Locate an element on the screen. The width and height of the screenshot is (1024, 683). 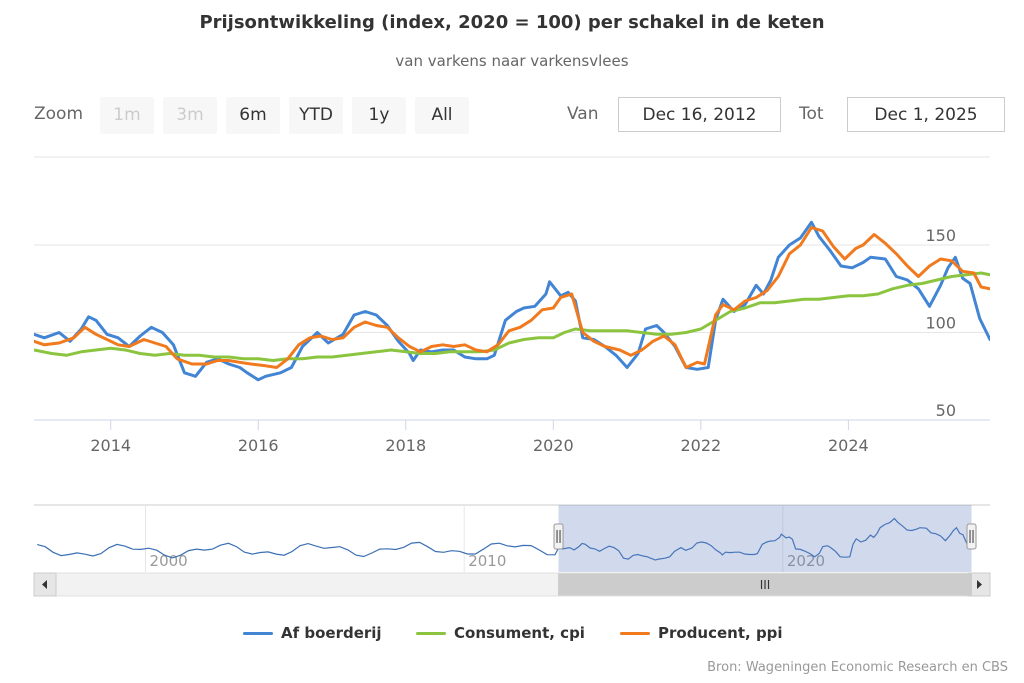
navigator-tick-label: 2010 is located at coordinates (487, 561).